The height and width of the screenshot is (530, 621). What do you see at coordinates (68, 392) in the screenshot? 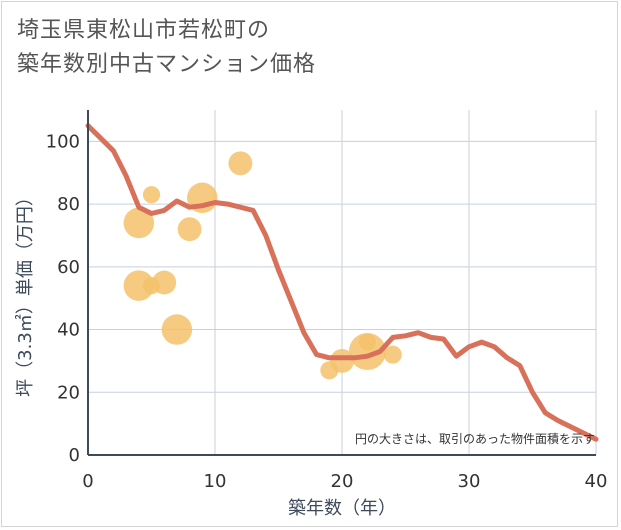
I see `y-tick-label: 20` at bounding box center [68, 392].